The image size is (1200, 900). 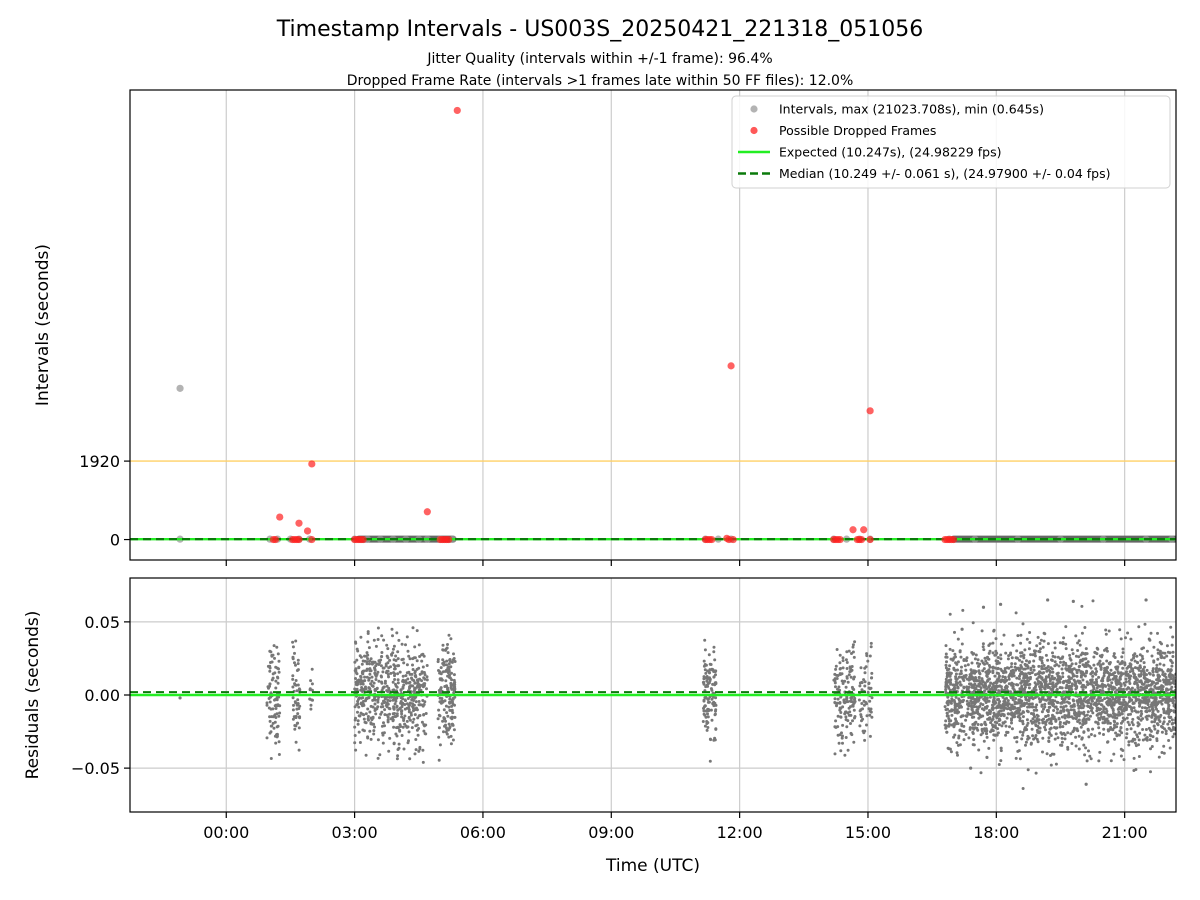 What do you see at coordinates (857, 130) in the screenshot?
I see `legend-label-1: Possible Dropped Frames` at bounding box center [857, 130].